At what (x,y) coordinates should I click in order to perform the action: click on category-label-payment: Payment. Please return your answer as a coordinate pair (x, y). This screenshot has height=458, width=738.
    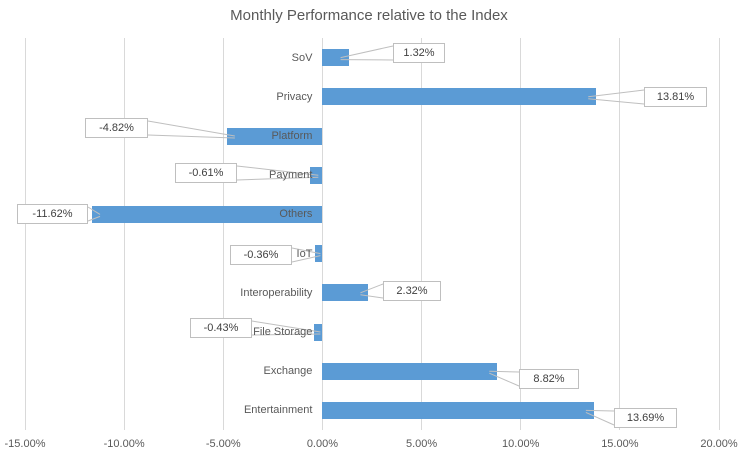
    Looking at the image, I should click on (291, 175).